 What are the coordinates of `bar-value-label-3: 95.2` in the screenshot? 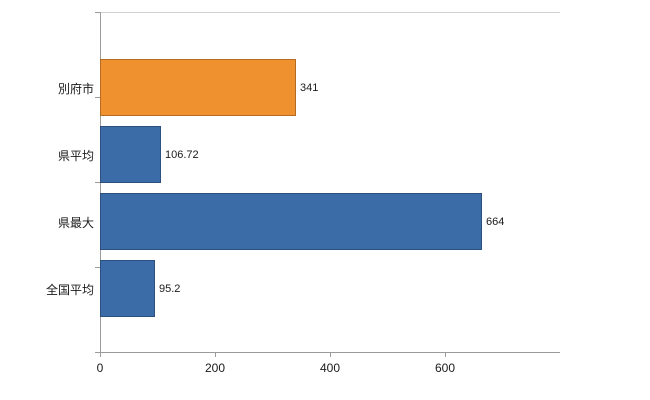 It's located at (170, 289).